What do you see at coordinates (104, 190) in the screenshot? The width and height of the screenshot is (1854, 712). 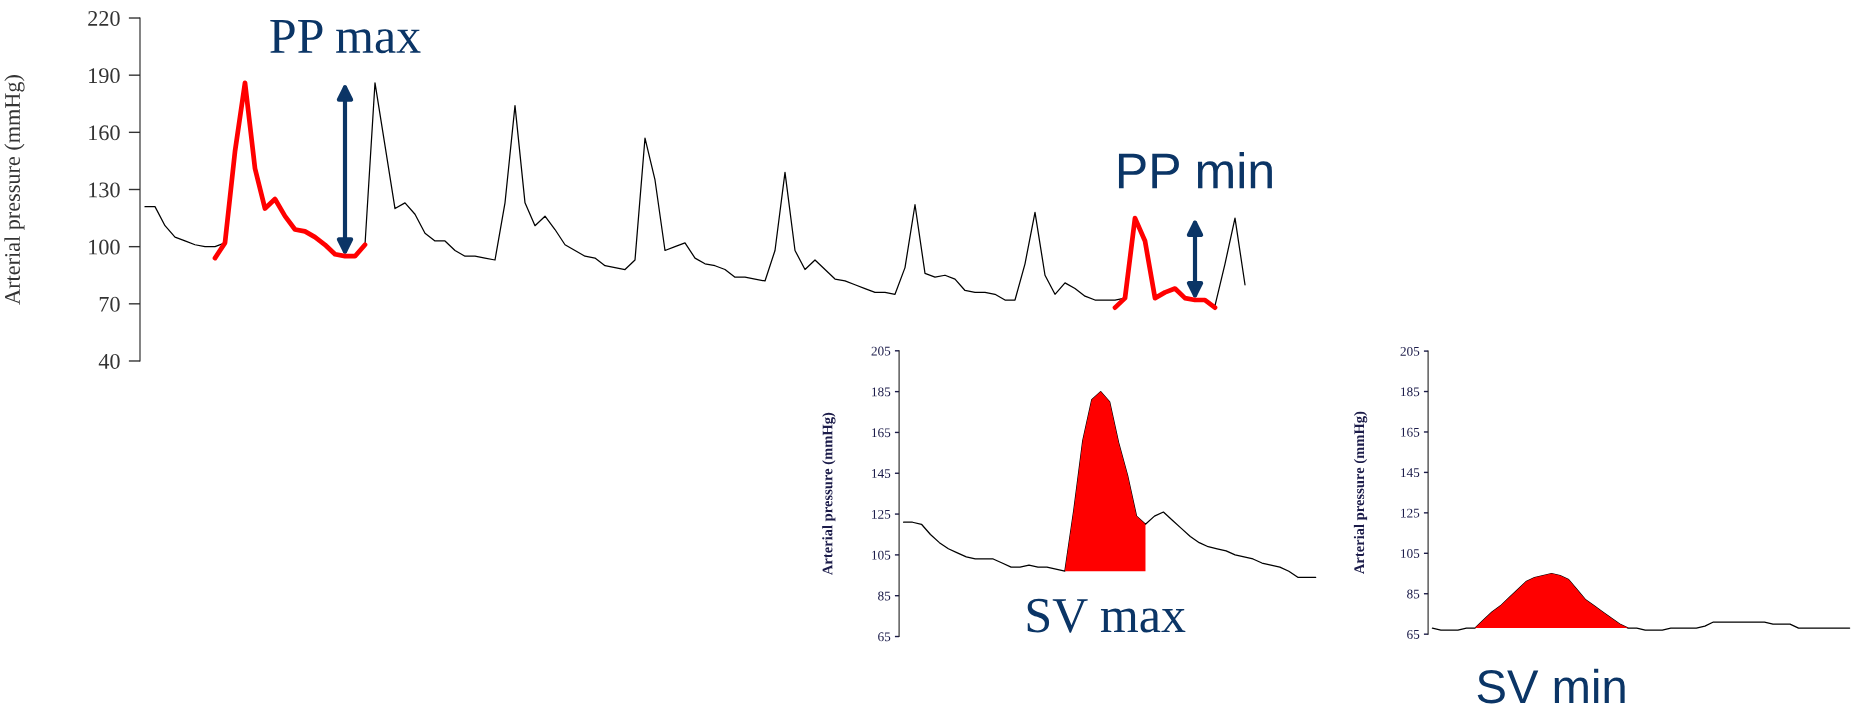 I see `y-tick-label: 130` at bounding box center [104, 190].